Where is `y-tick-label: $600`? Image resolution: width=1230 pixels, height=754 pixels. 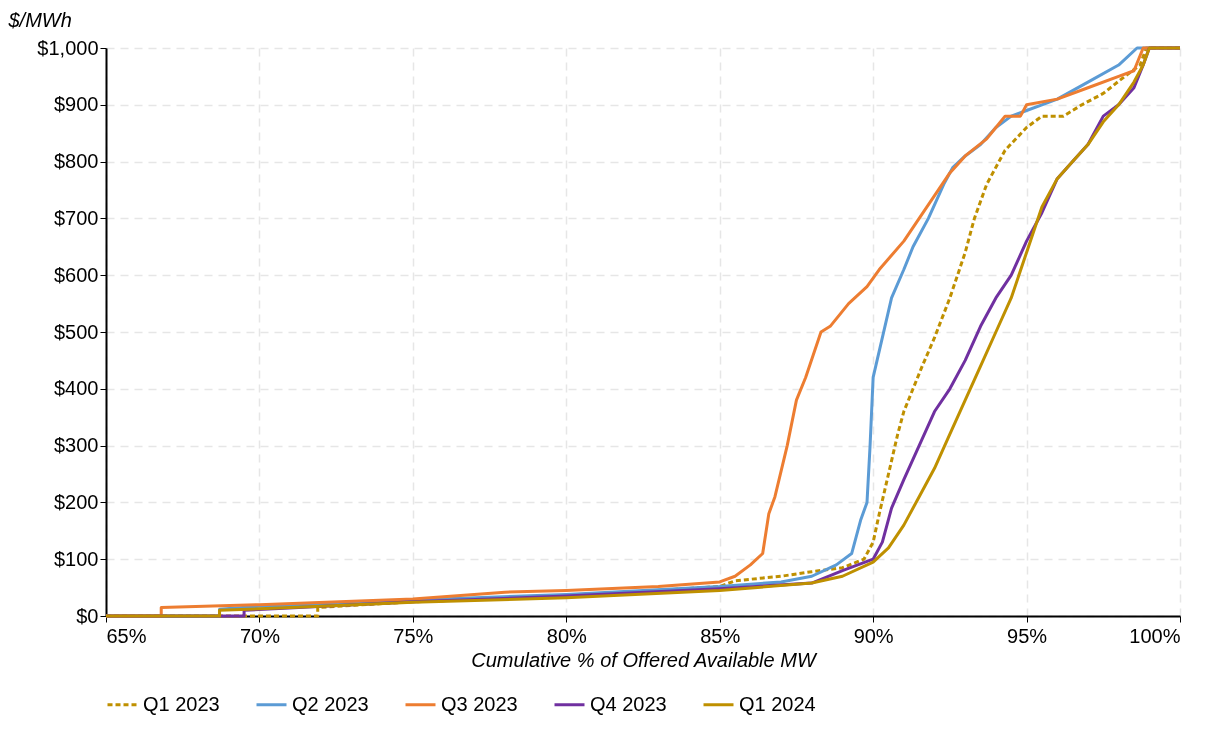 y-tick-label: $600 is located at coordinates (76, 274).